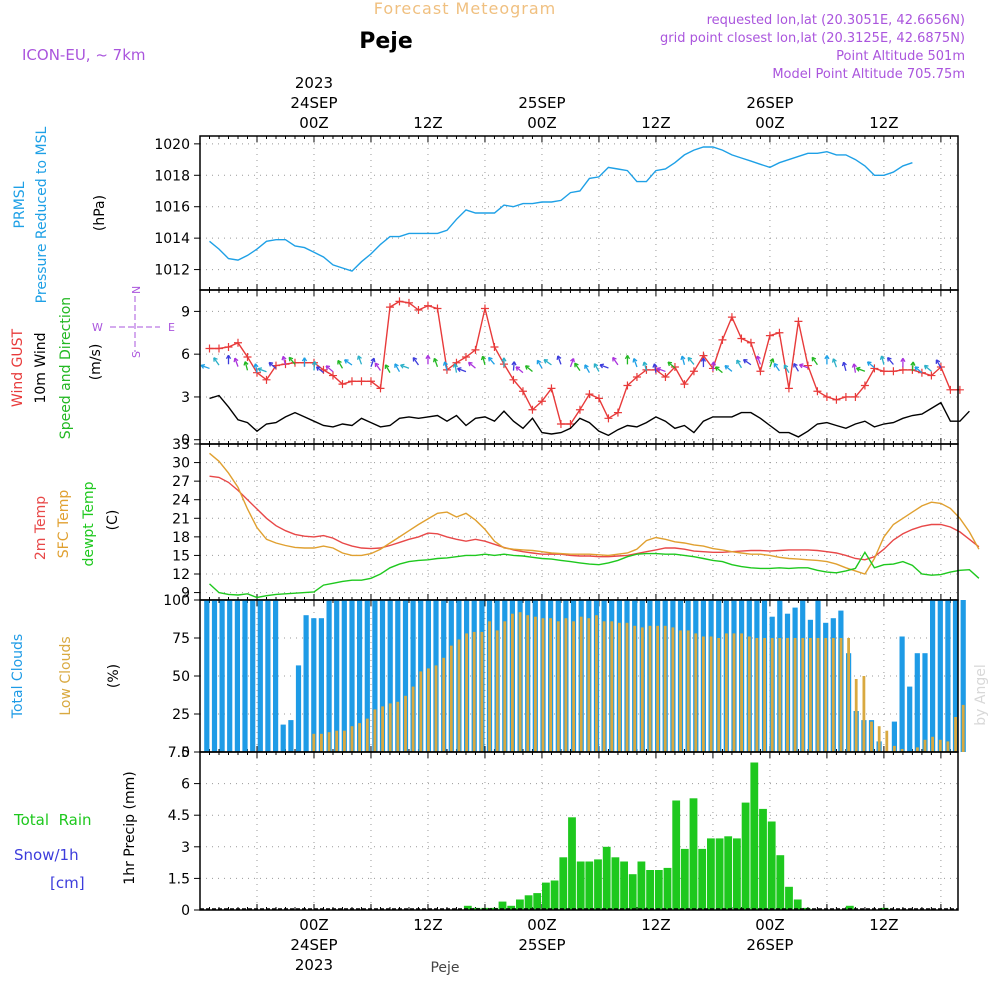  I want to click on temp2m-label: 2m Temp, so click(41, 528).